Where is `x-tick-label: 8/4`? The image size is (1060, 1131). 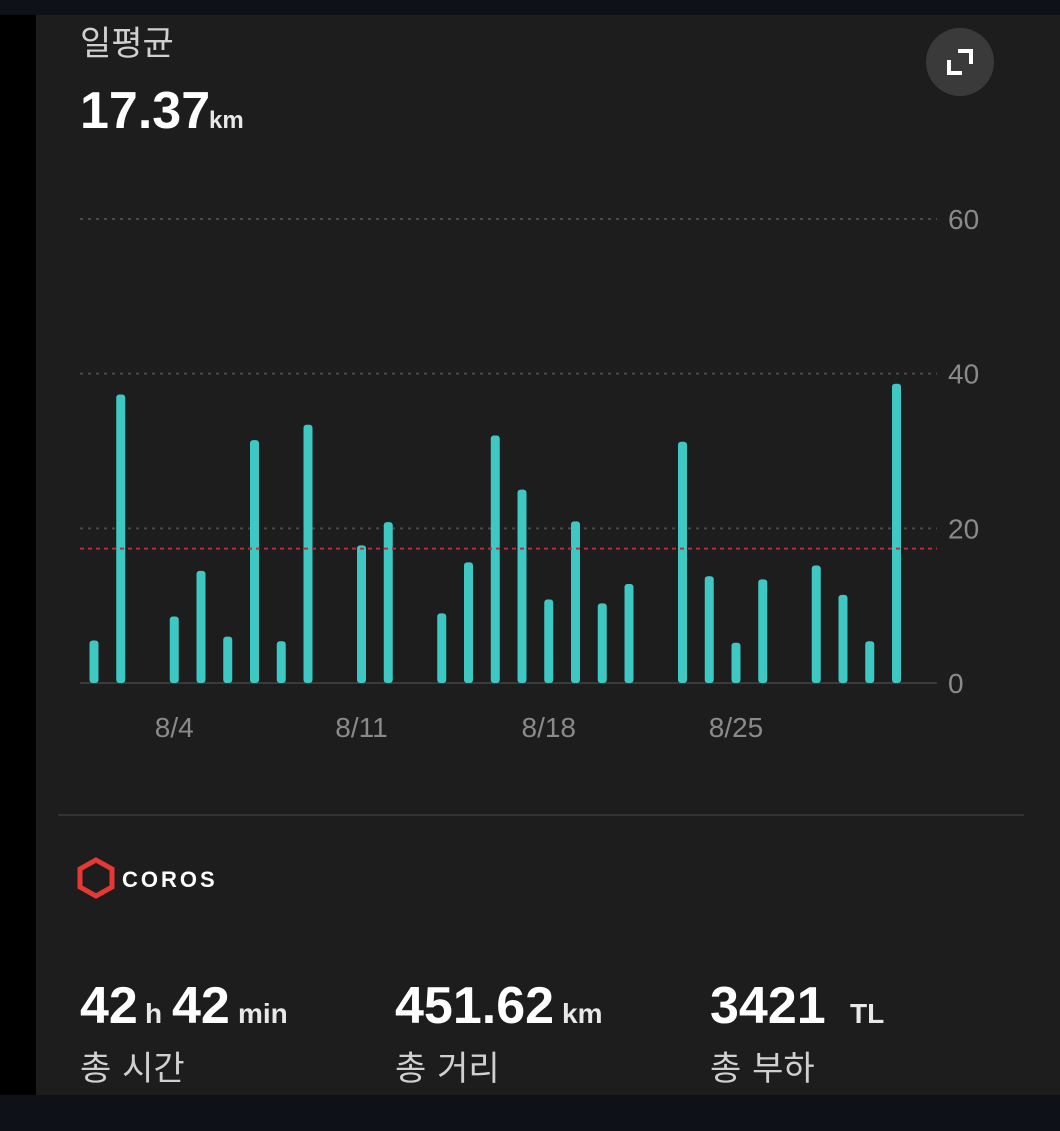
x-tick-label: 8/4 is located at coordinates (174, 727).